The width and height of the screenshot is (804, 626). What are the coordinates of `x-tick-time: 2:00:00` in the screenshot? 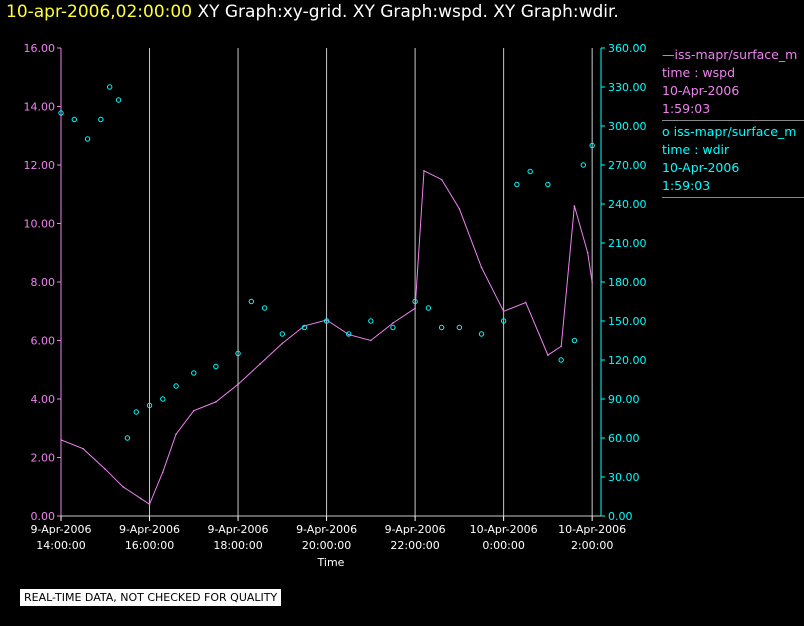 It's located at (592, 545).